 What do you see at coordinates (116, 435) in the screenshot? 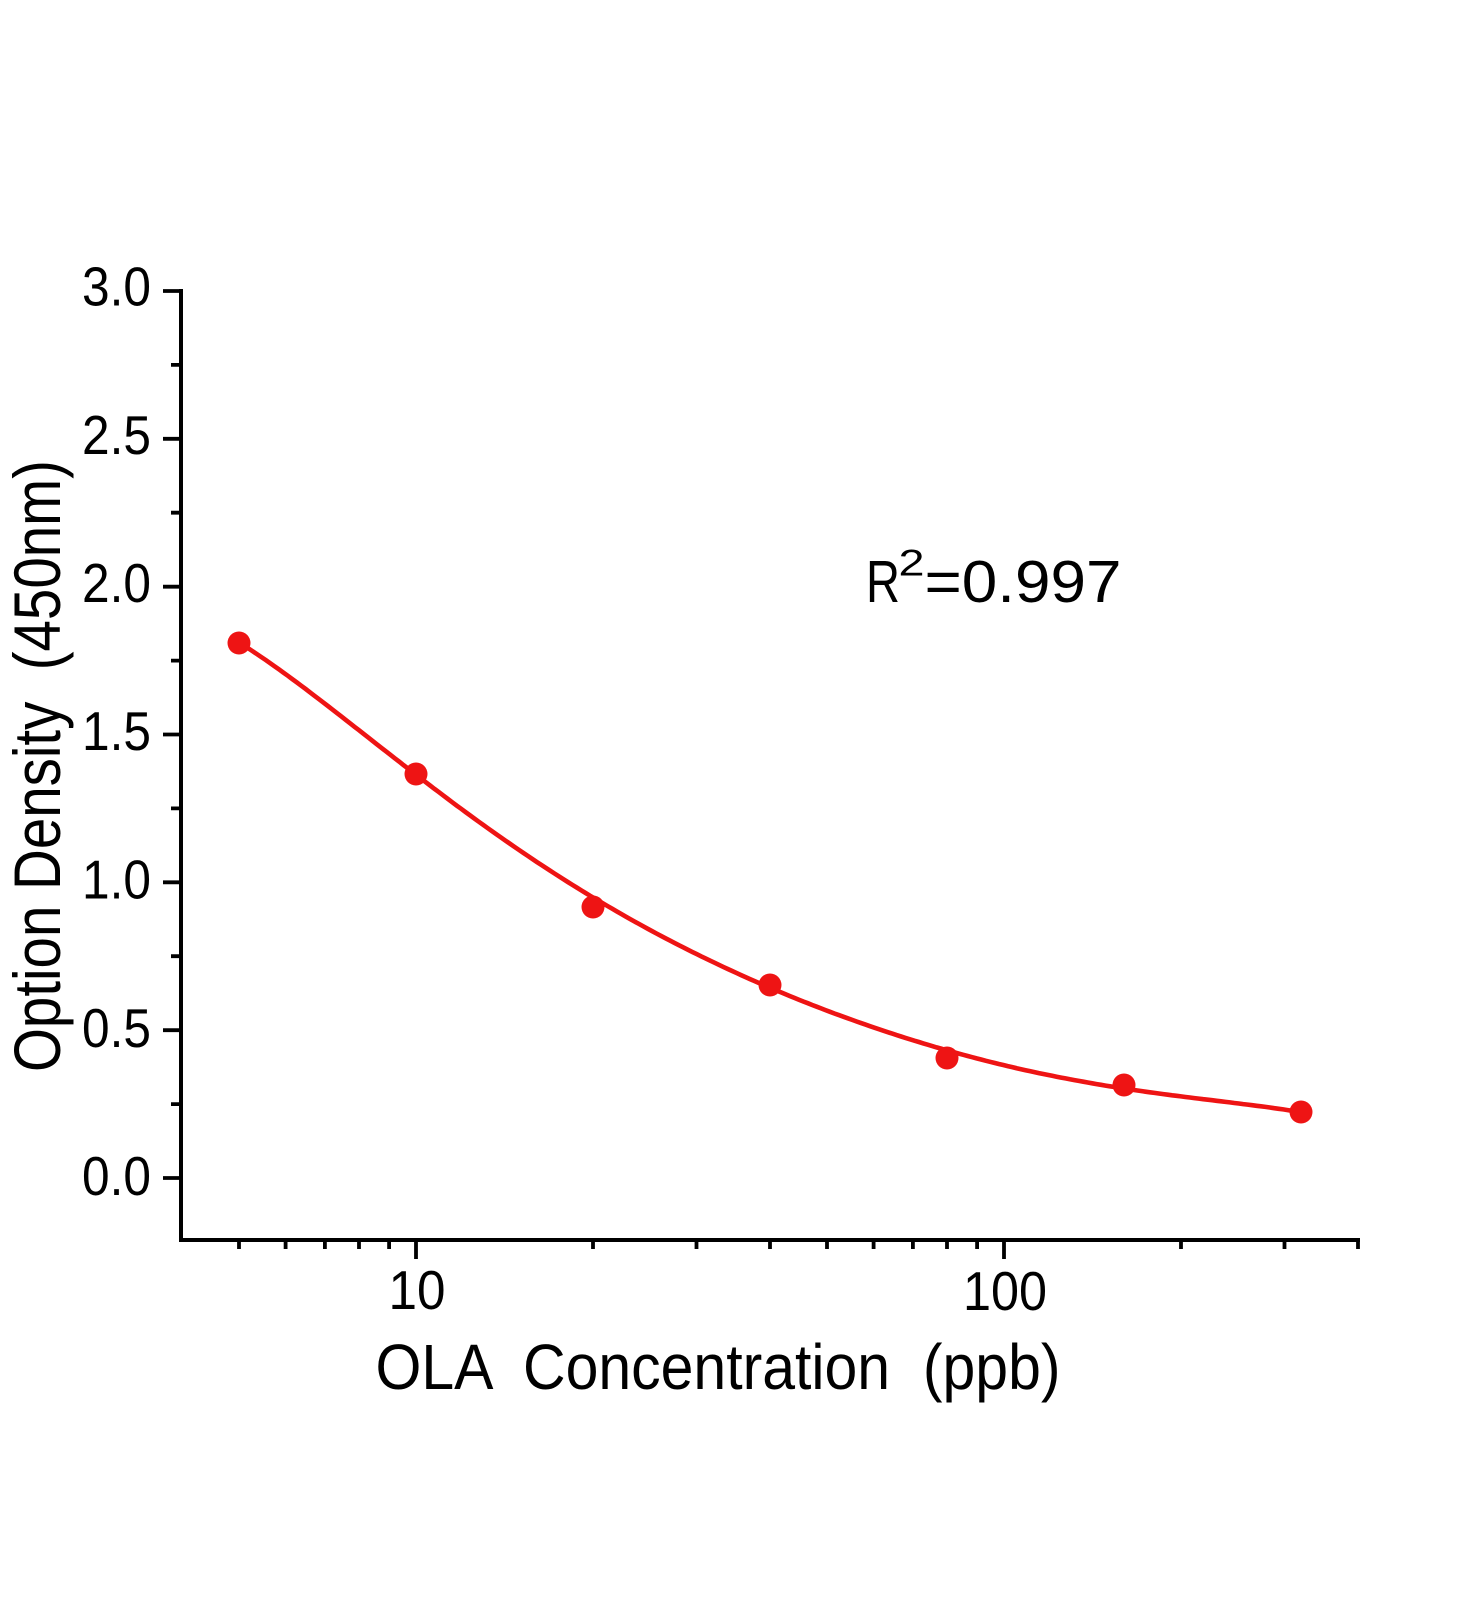
I see `svg-text: 2.5` at bounding box center [116, 435].